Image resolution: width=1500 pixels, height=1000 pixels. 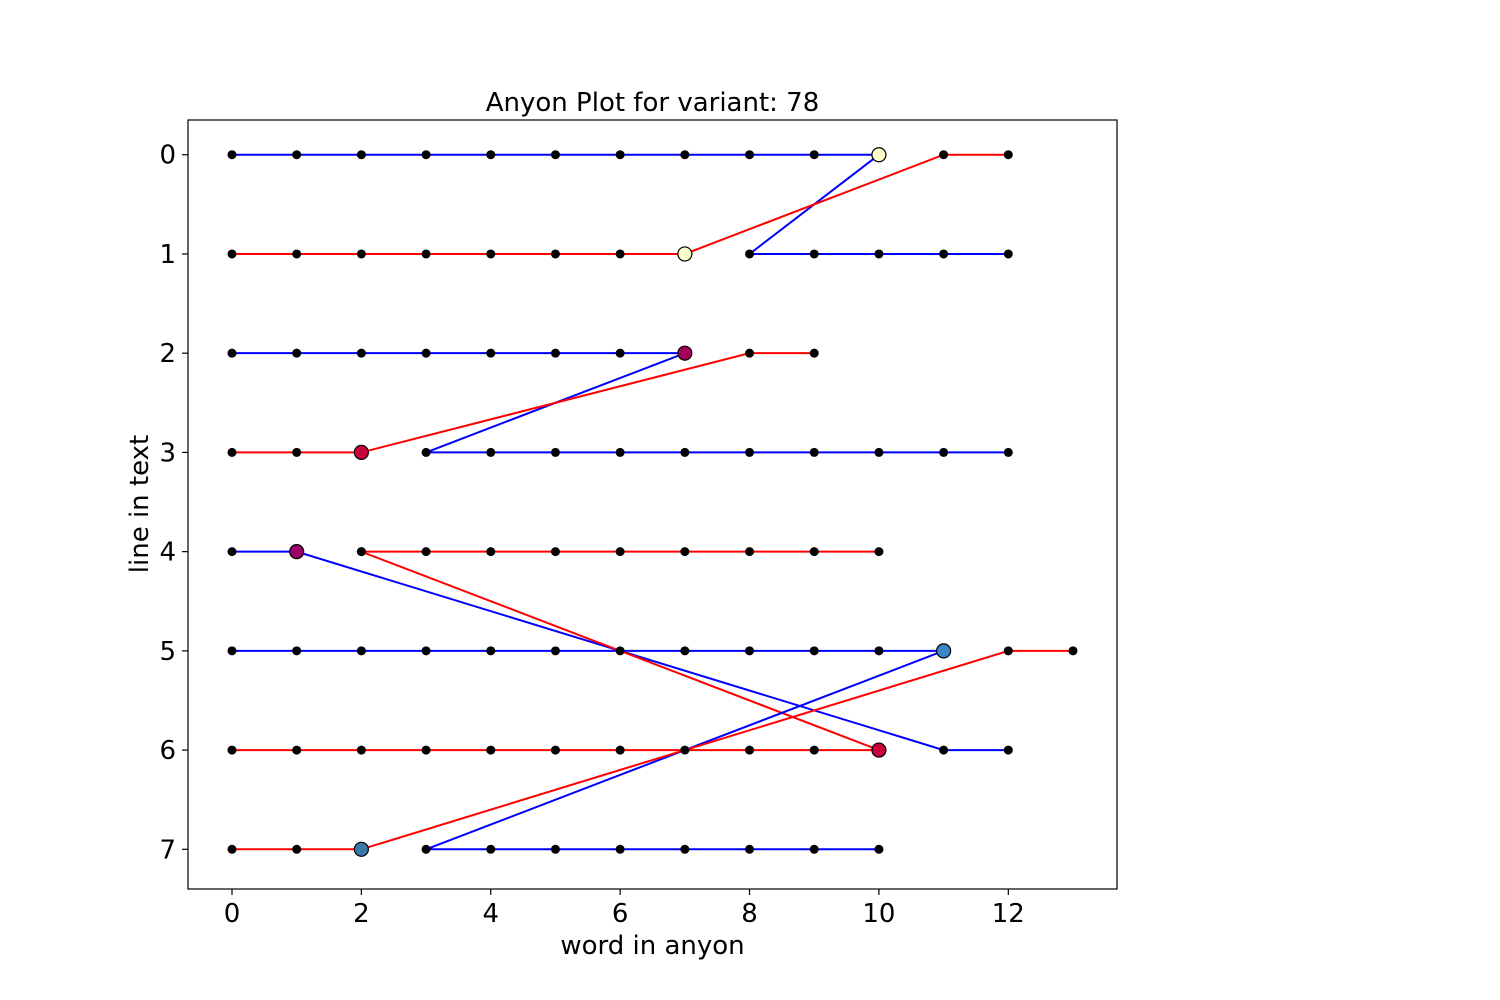 I want to click on y-tick-label-5: 5, so click(x=167, y=652).